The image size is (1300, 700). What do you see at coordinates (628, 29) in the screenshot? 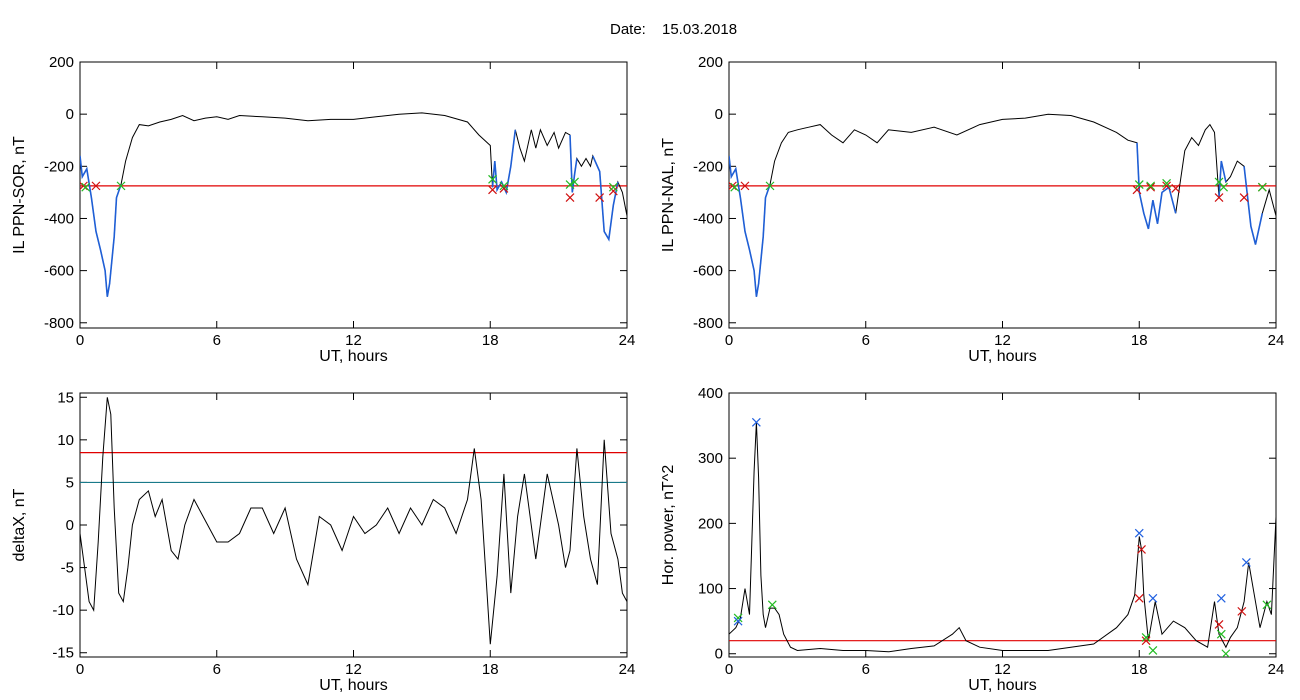
I see `date-label: Date:` at bounding box center [628, 29].